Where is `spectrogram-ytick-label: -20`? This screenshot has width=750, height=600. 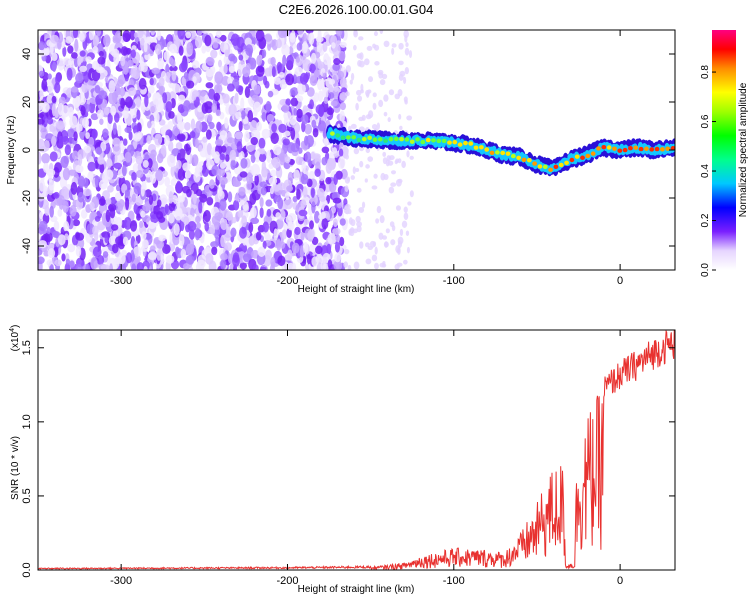
spectrogram-ytick-label: -20 is located at coordinates (27, 198).